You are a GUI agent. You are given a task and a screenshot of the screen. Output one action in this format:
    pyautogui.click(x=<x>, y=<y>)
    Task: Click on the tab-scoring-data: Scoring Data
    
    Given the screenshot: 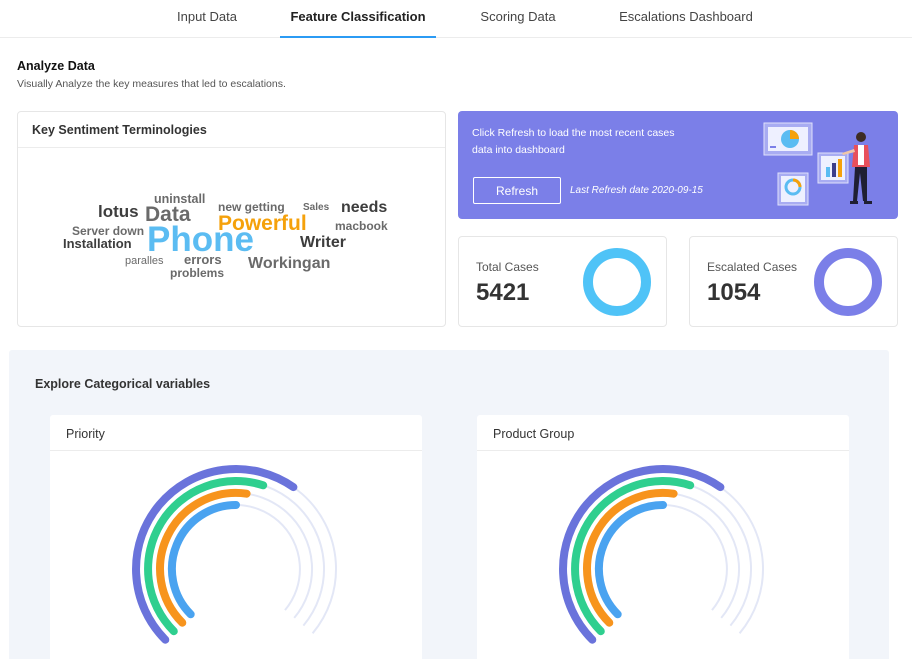 What is the action you would take?
    pyautogui.click(x=518, y=16)
    